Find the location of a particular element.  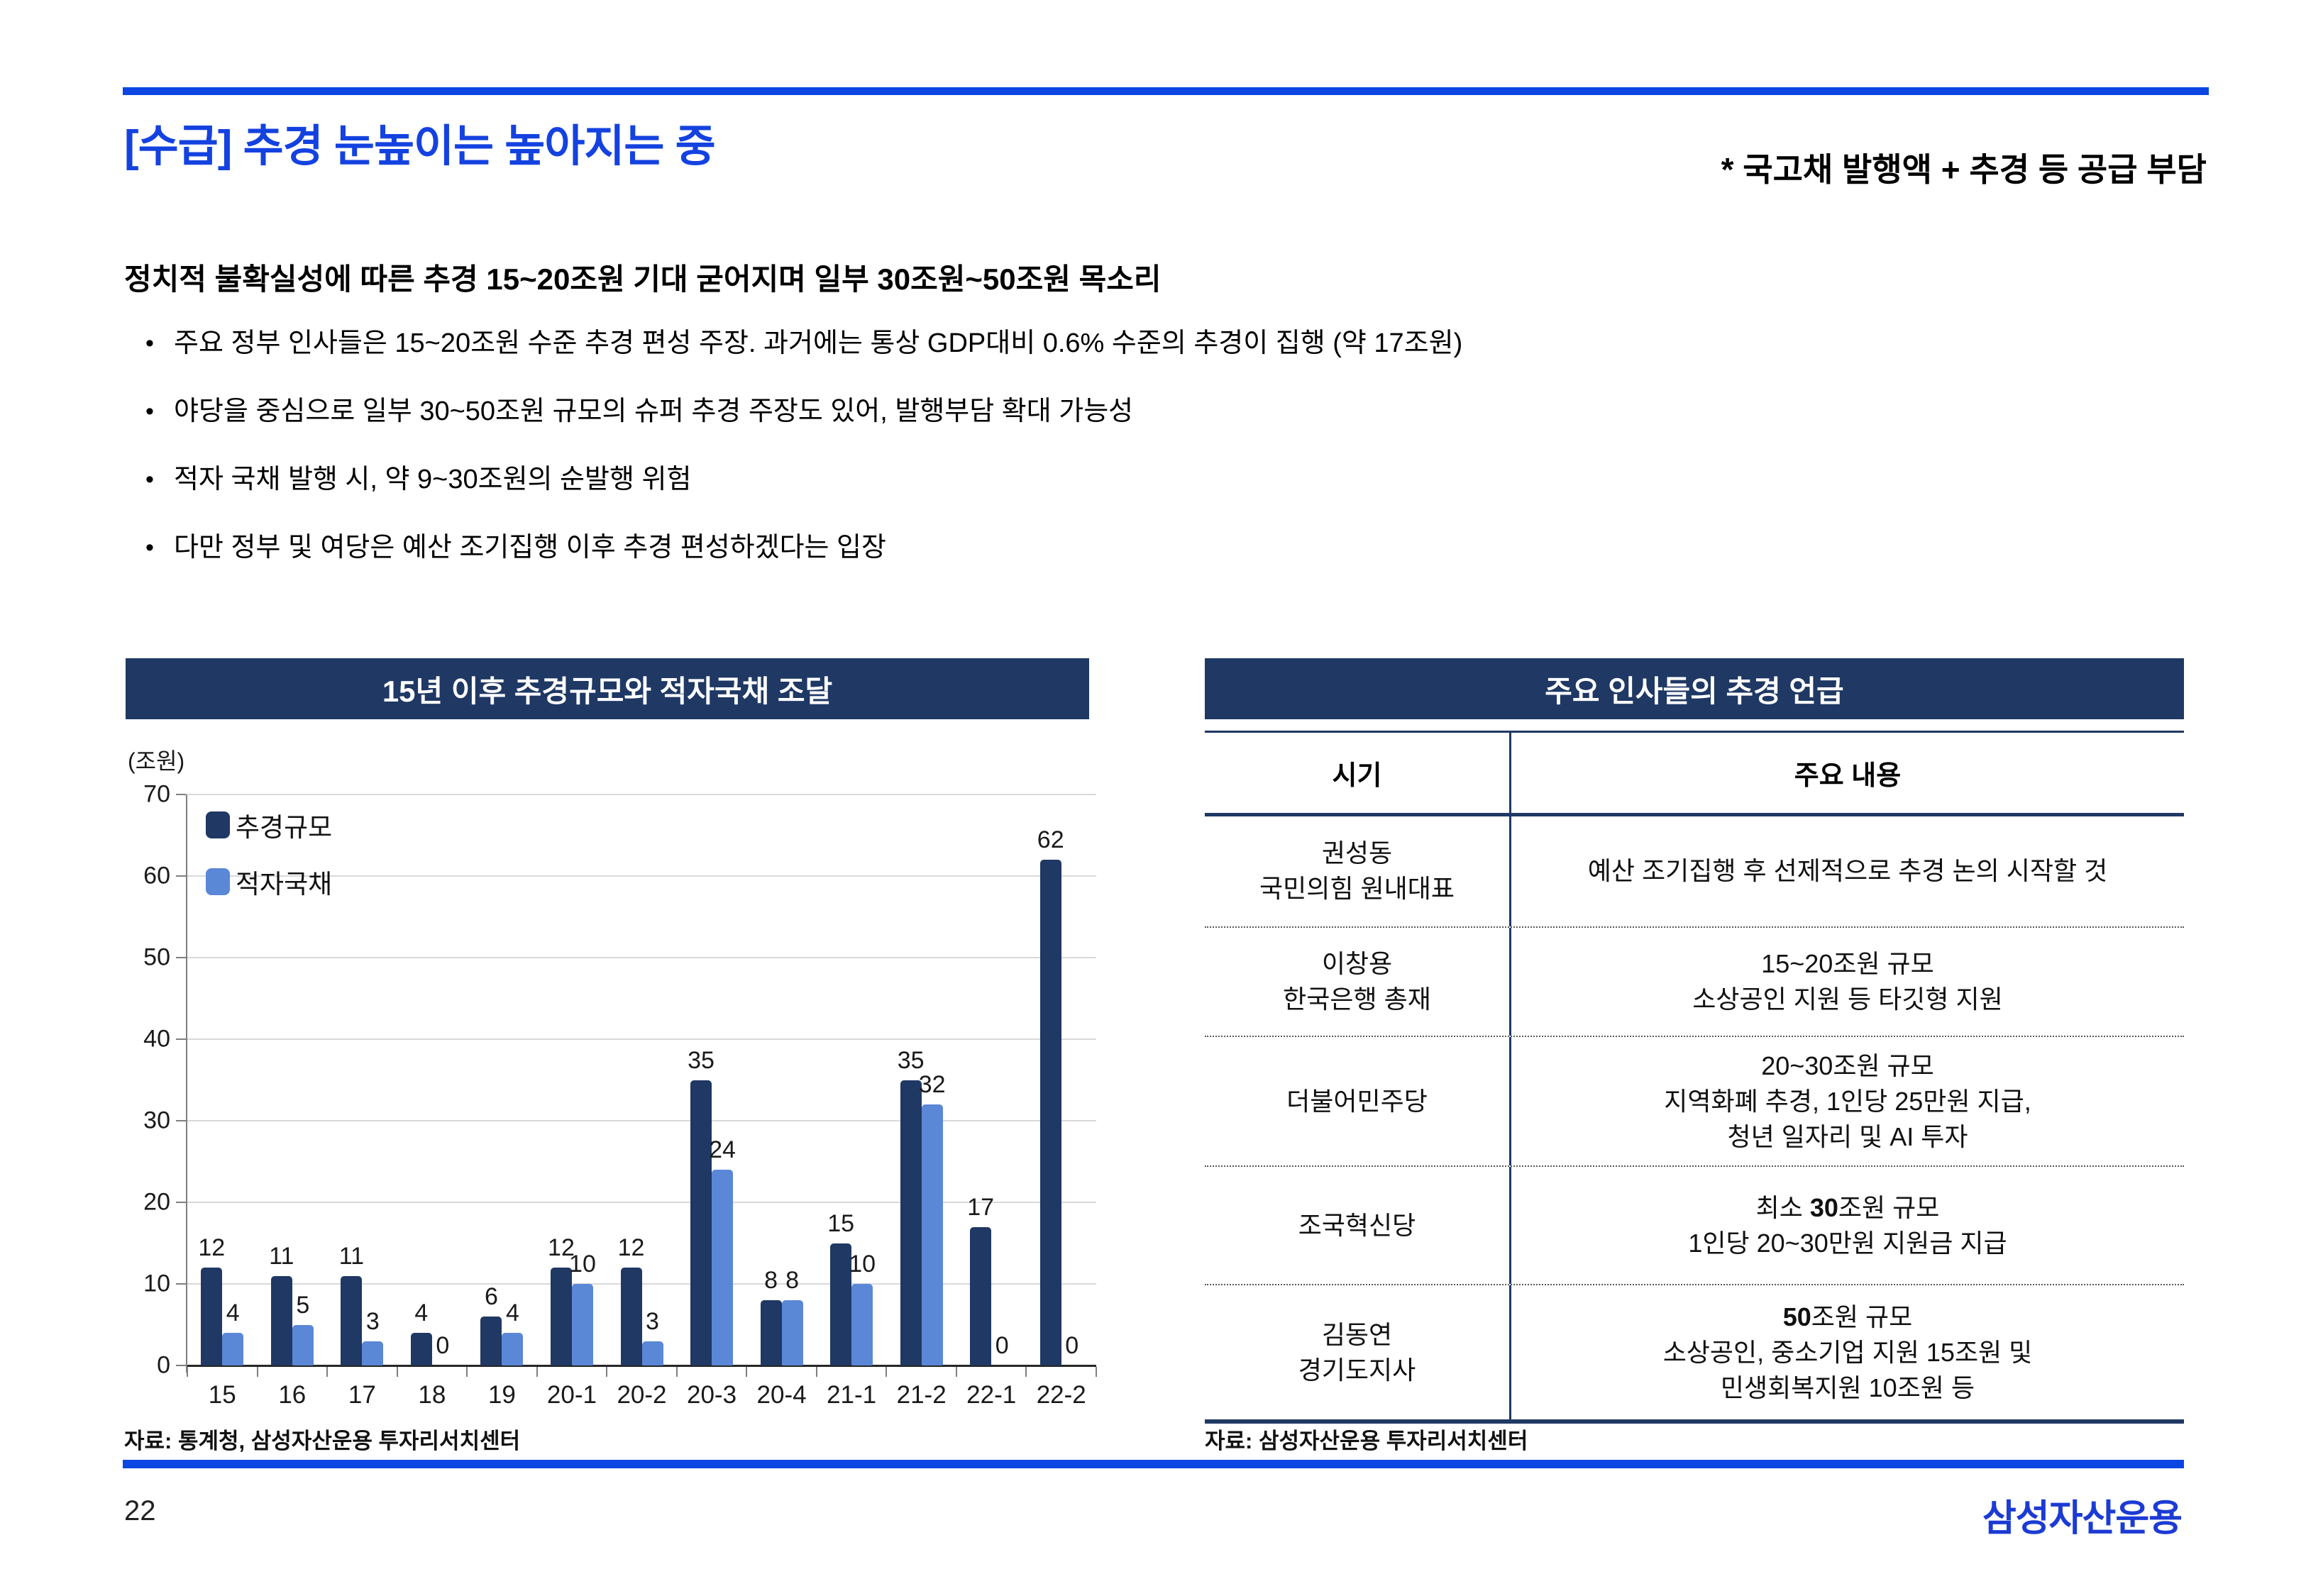

content-text: 최소 is located at coordinates (1783, 1207).